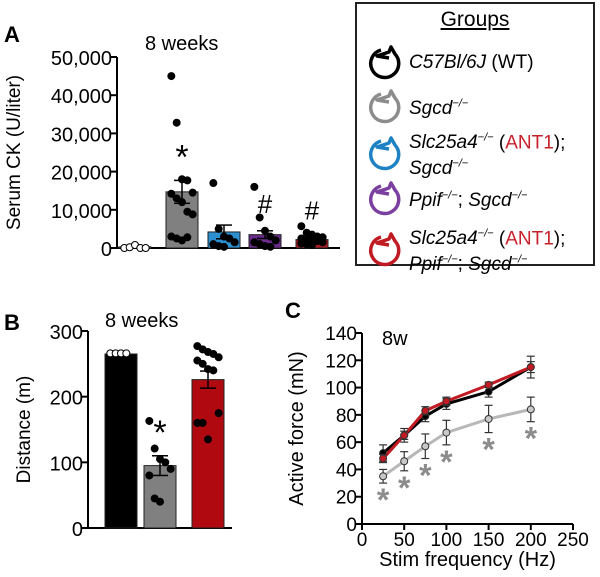 This screenshot has width=600, height=577. What do you see at coordinates (81, 59) in the screenshot?
I see `y-tick-label: 50,000` at bounding box center [81, 59].